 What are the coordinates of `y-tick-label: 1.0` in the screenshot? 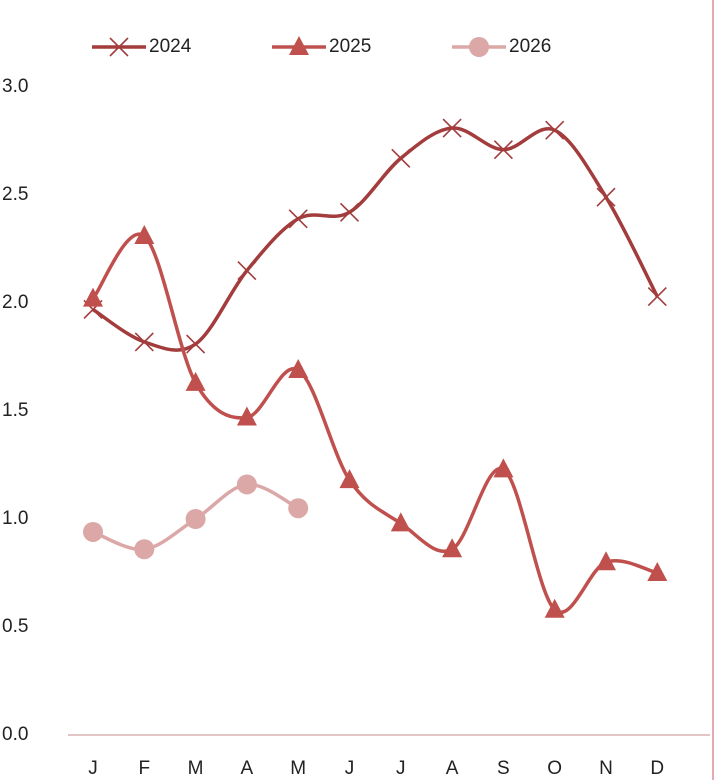 It's located at (15, 518).